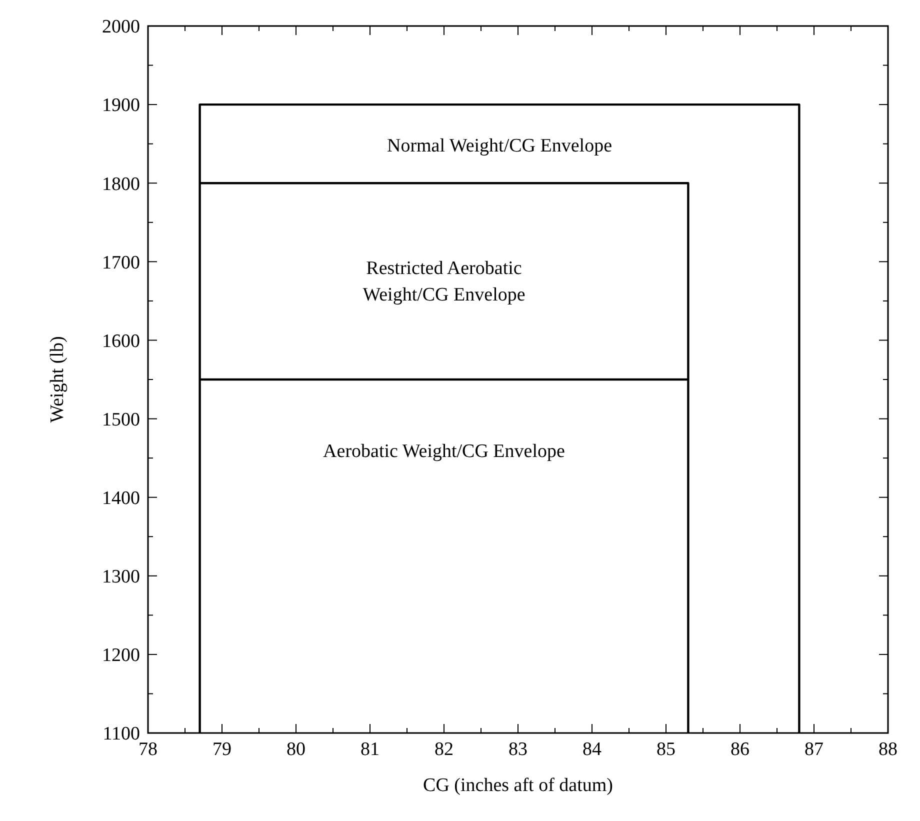 The height and width of the screenshot is (821, 920). Describe the element at coordinates (814, 749) in the screenshot. I see `x-tick-label: 87` at that location.